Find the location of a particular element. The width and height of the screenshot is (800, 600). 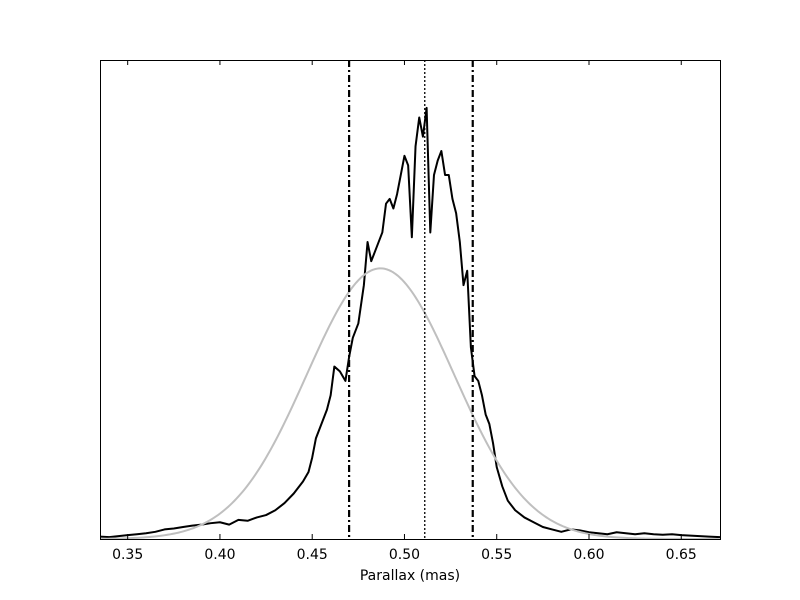

x-tick-label: 0.45 is located at coordinates (312, 555).